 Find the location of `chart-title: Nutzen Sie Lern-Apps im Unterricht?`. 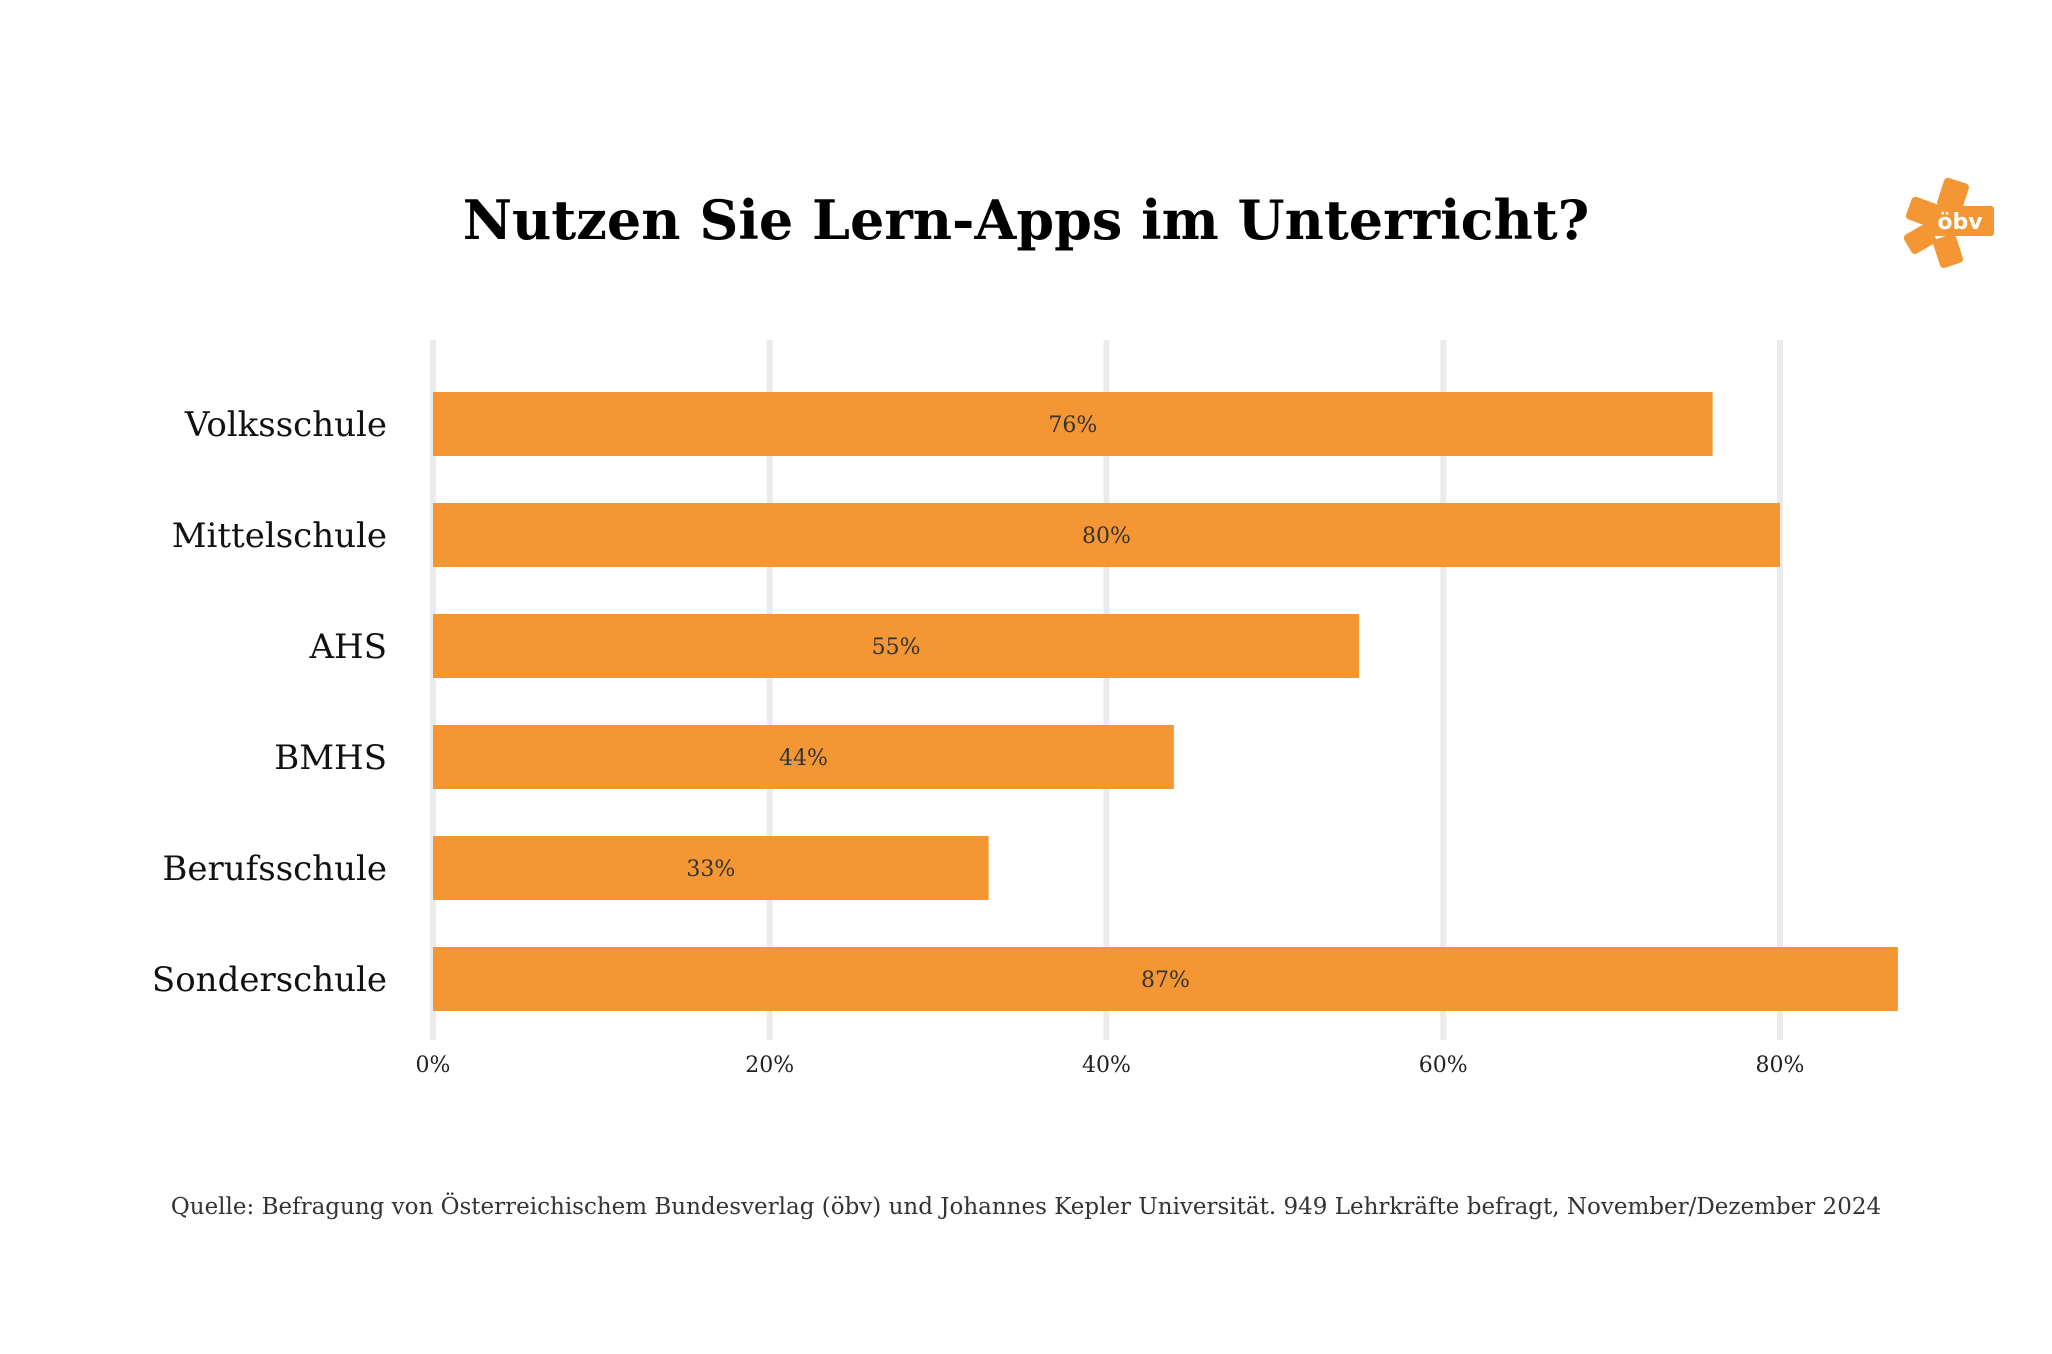

chart-title: Nutzen Sie Lern-Apps im Unterricht? is located at coordinates (1026, 220).